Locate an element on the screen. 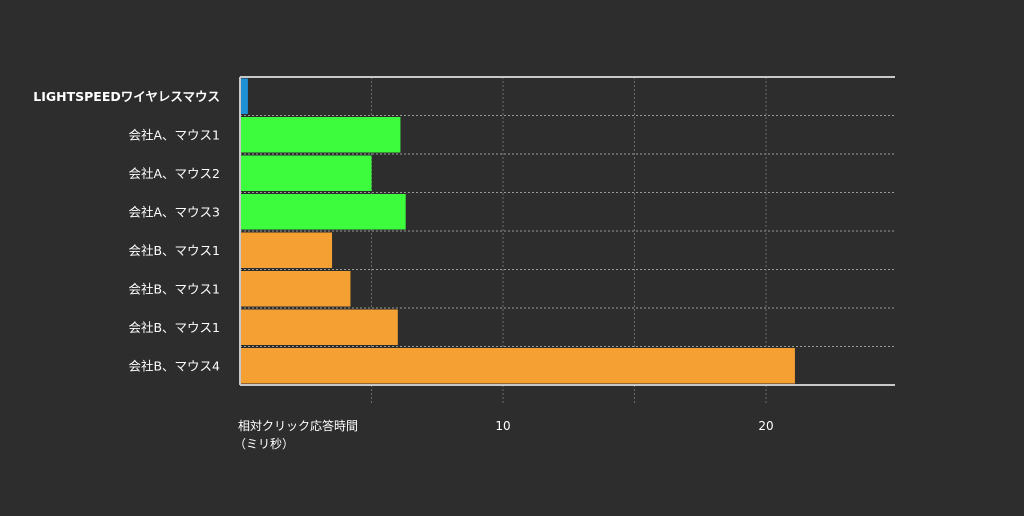 The image size is (1024, 516). x-axis-label: 相対クリック応答時間 is located at coordinates (298, 425).